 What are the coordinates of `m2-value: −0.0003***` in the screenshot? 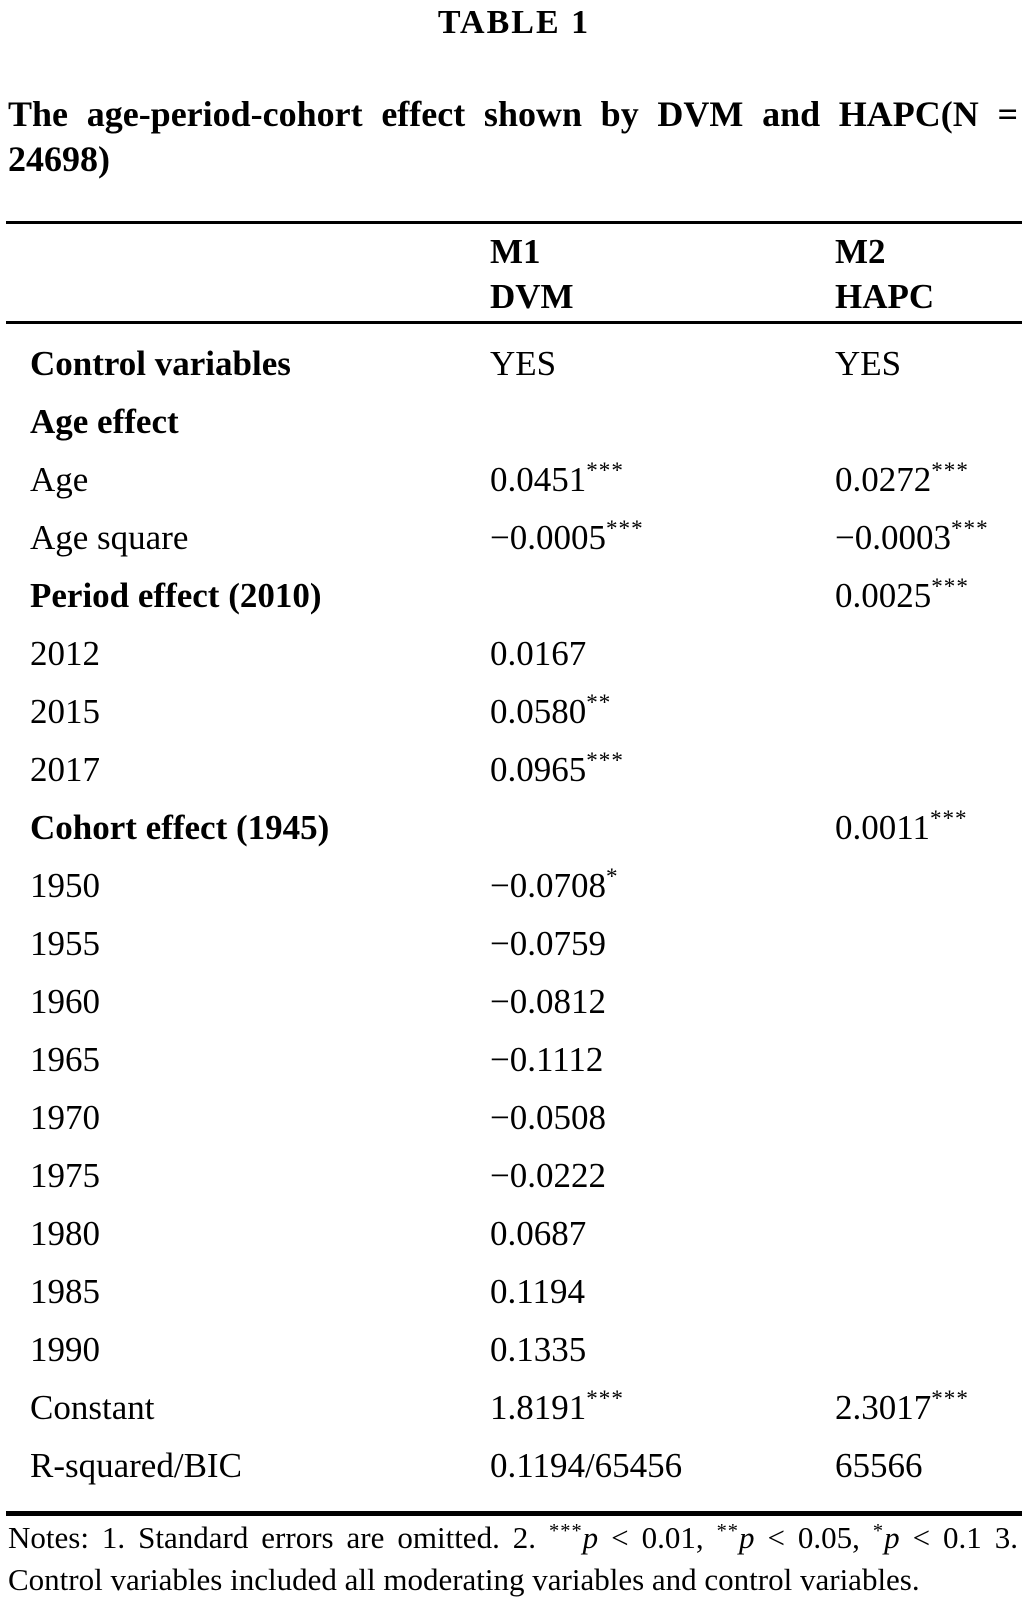 It's located at (912, 536).